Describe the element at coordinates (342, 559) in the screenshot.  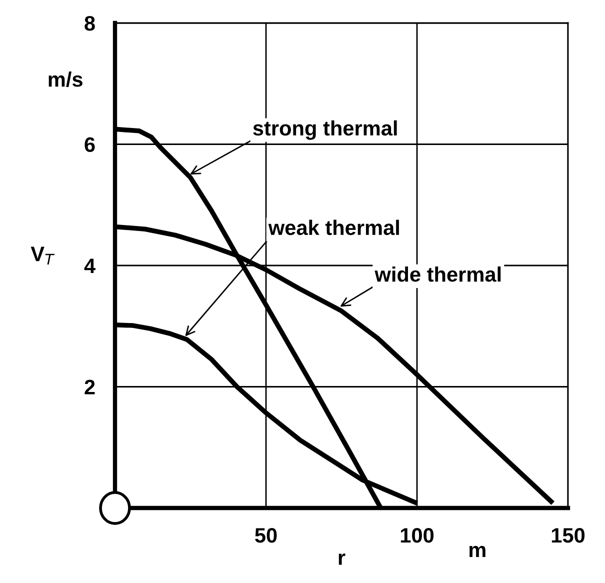
I see `x-axis-title: r` at that location.